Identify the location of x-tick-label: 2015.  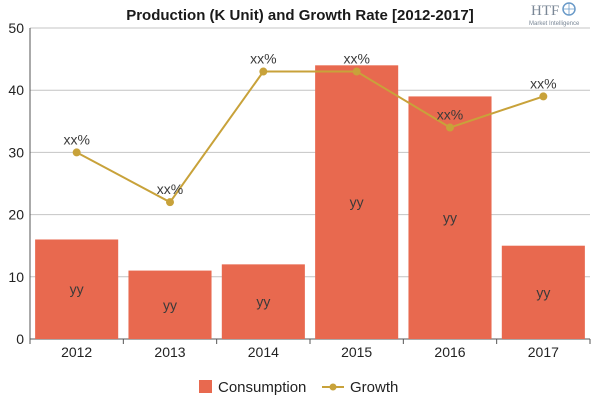
(356, 352).